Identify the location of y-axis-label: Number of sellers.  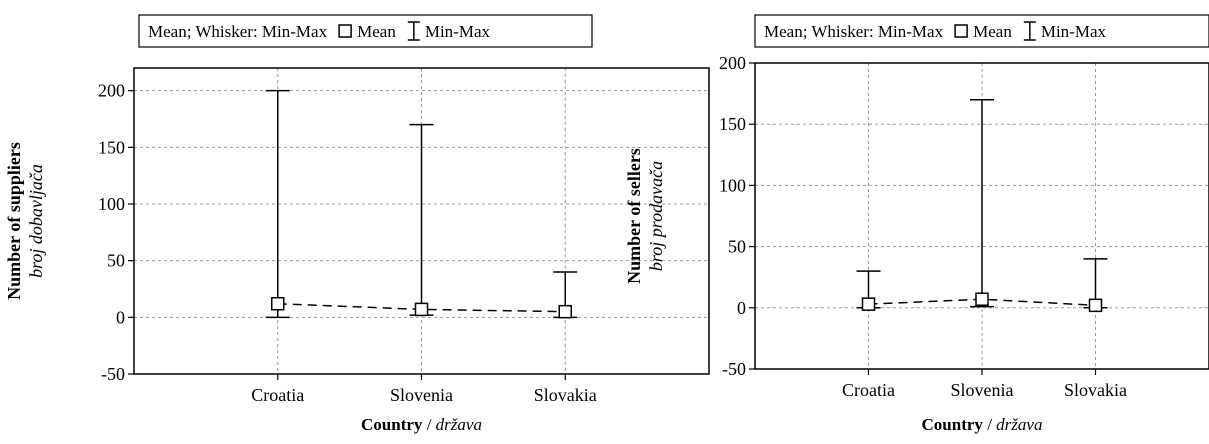
(634, 216).